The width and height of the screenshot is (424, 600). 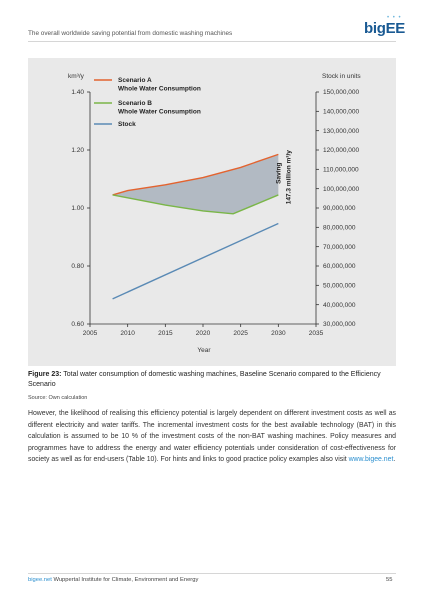 What do you see at coordinates (339, 208) in the screenshot?
I see `y-right-tick-label: 90,000,000` at bounding box center [339, 208].